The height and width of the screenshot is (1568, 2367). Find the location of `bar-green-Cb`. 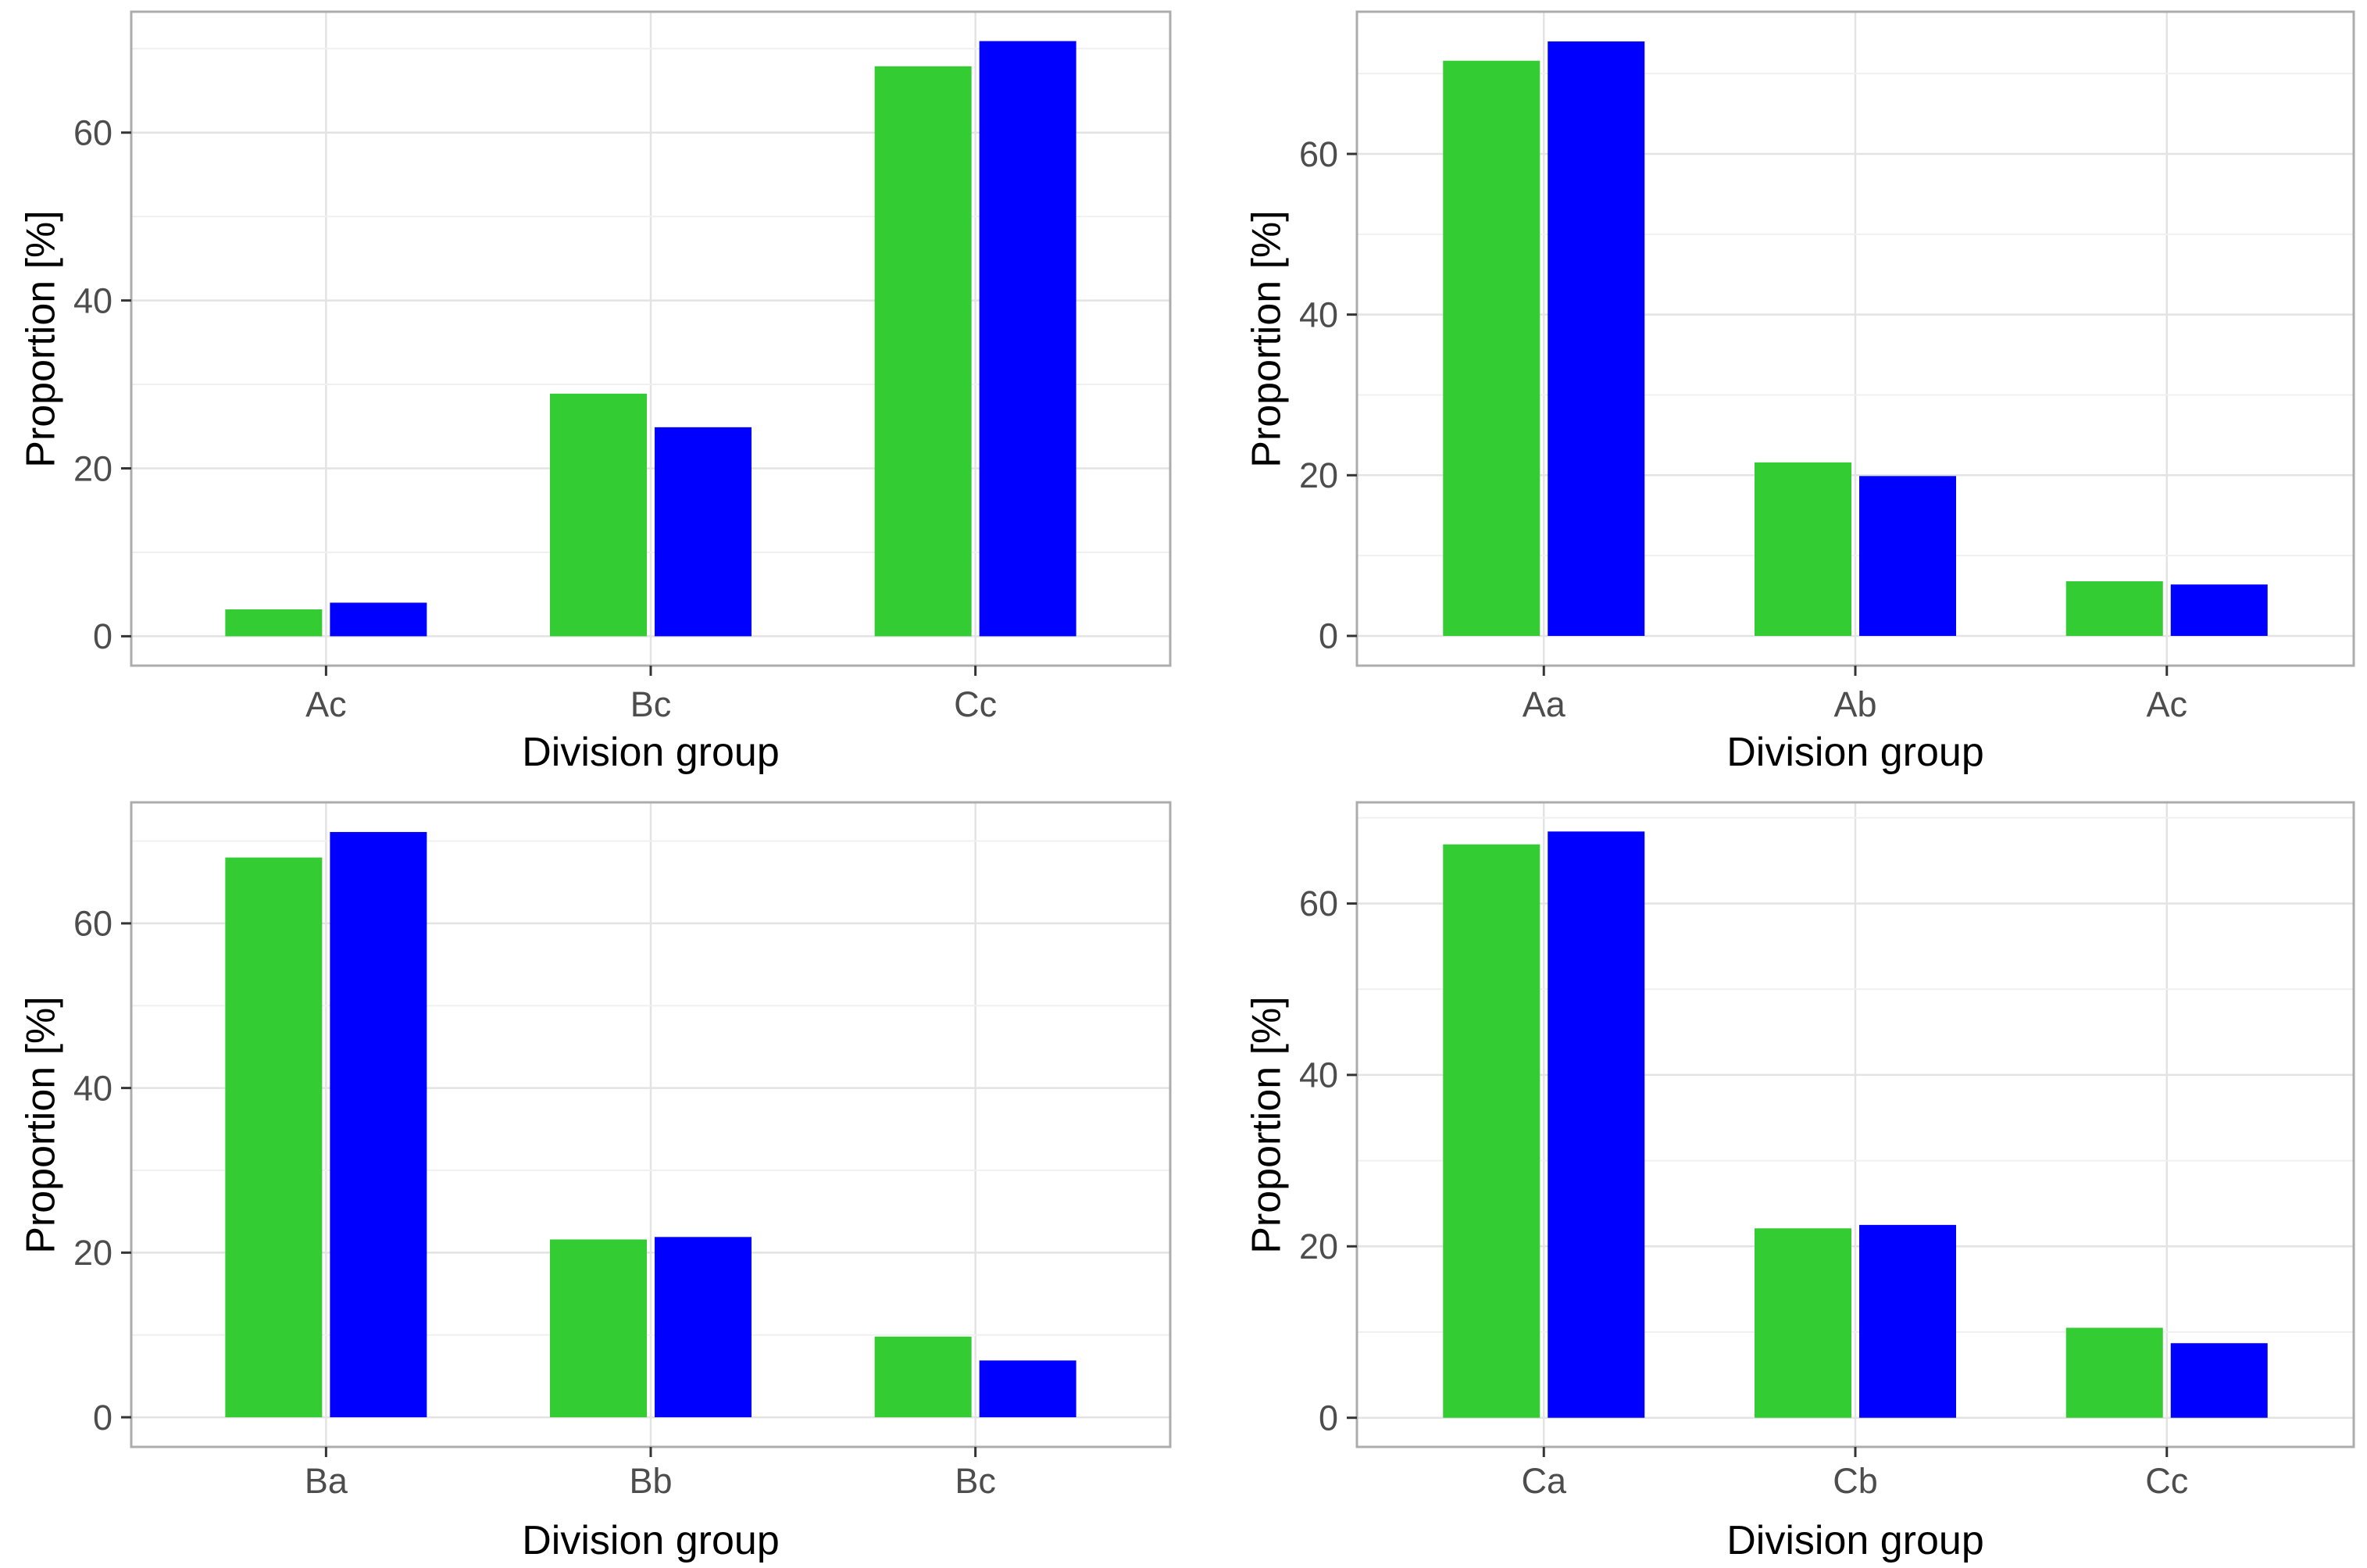

bar-green-Cb is located at coordinates (1803, 1323).